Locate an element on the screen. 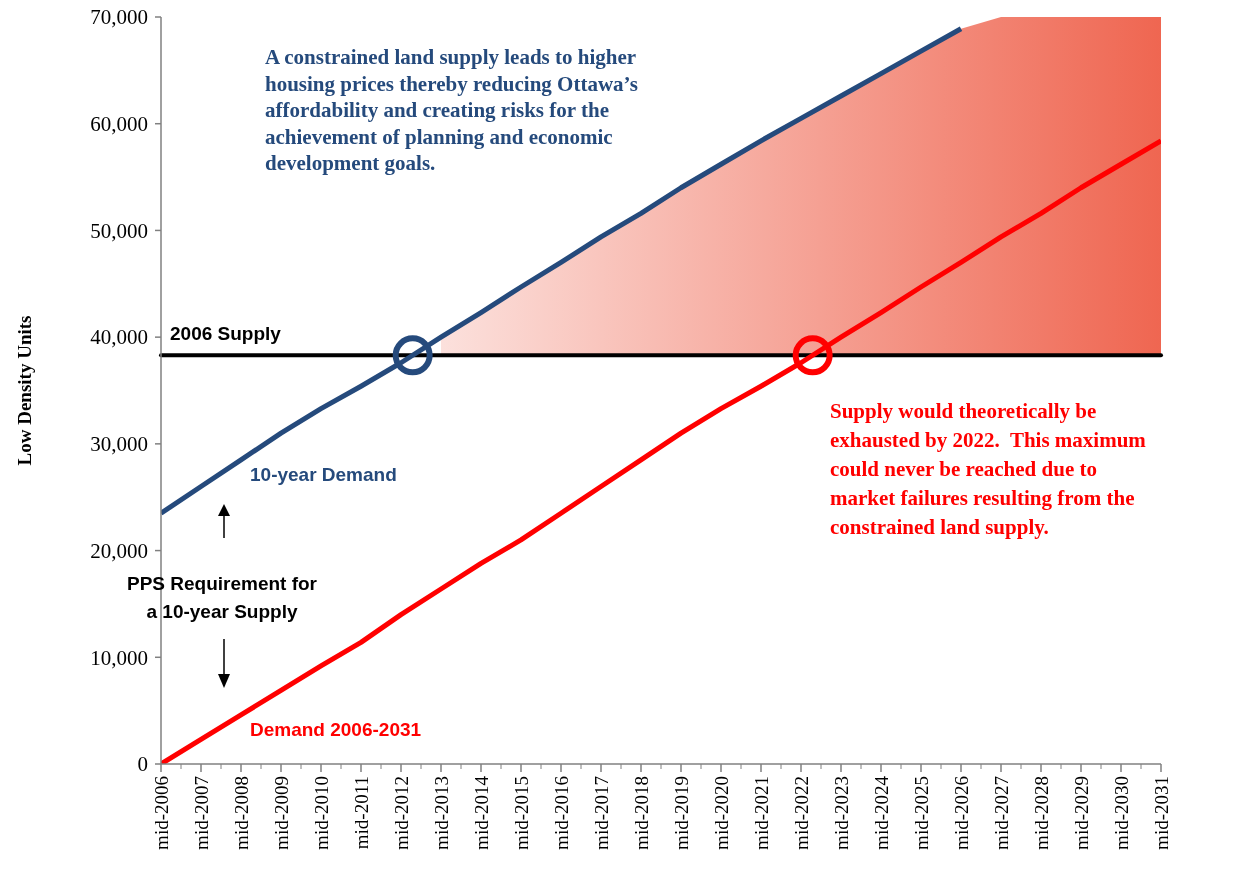 The height and width of the screenshot is (896, 1243). annotation: A constrained land supply leads to higher housing prices thereby reducing Ottawa’s affordability and creating risks for the achievement of planning and economic development goals. is located at coordinates (451, 110).